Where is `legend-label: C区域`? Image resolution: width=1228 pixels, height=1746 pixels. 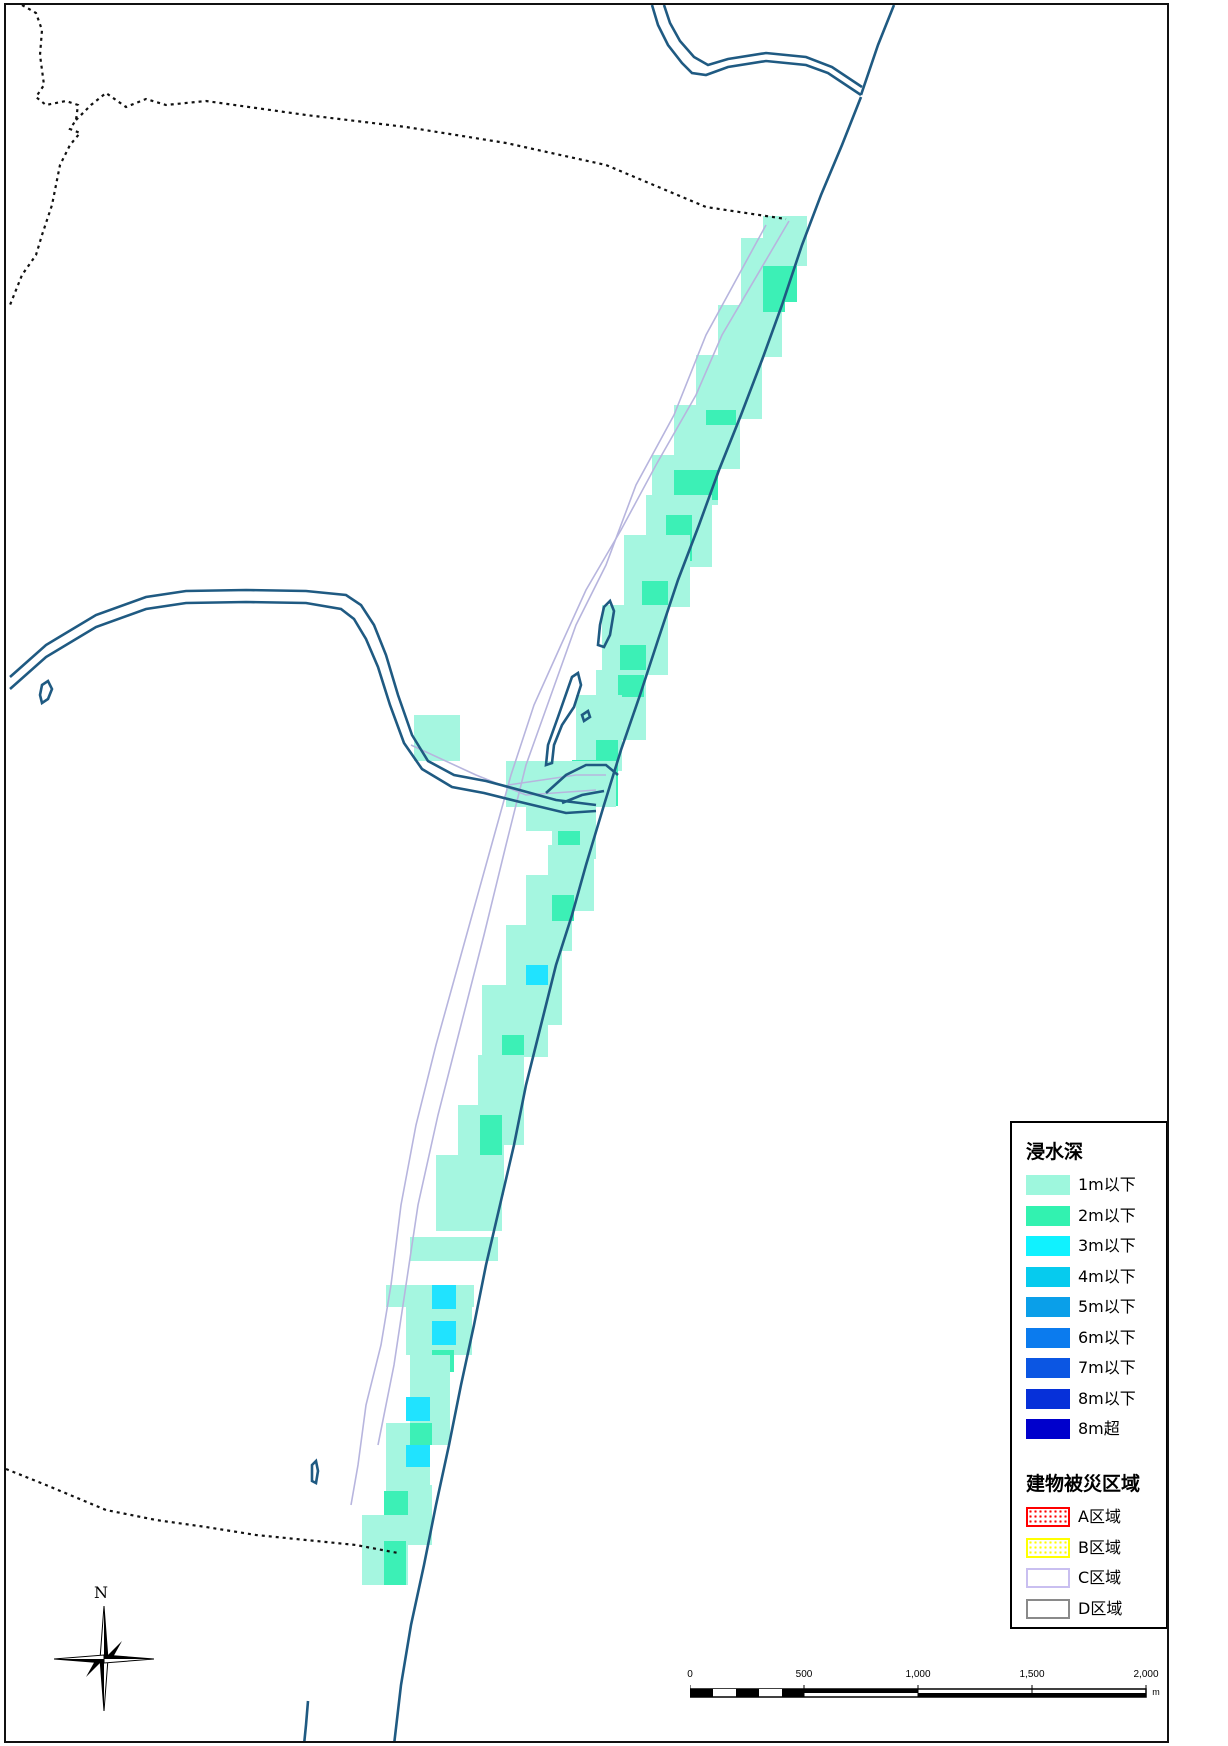 legend-label: C区域 is located at coordinates (1100, 1577).